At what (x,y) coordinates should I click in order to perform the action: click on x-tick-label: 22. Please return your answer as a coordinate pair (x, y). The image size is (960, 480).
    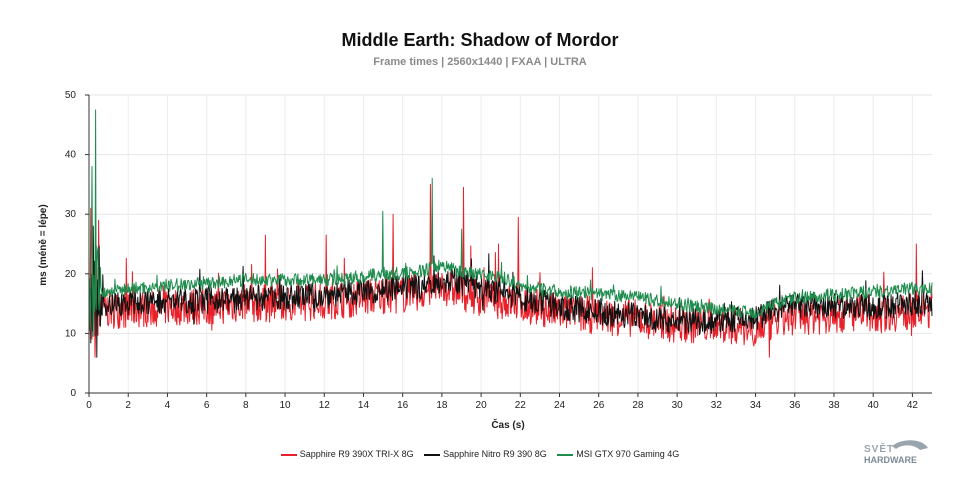
    Looking at the image, I should click on (521, 405).